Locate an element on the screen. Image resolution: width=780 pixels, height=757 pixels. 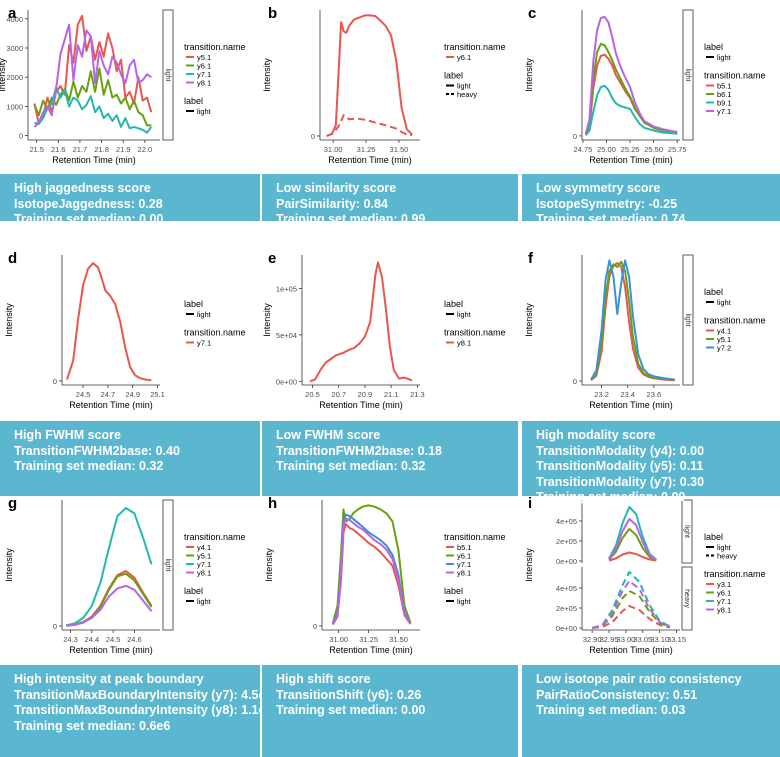
info-line: TransitionFWHM2base: 0.40 is located at coordinates (97, 450).